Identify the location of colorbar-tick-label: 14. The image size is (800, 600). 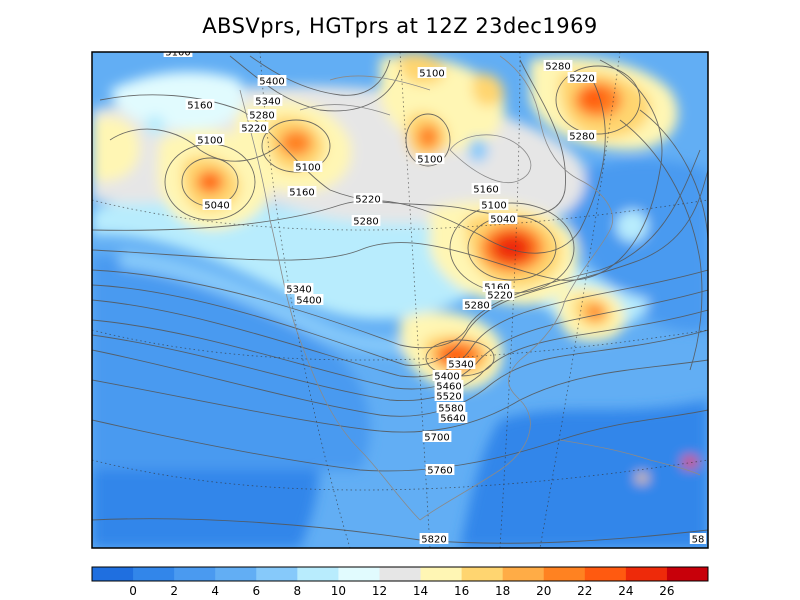
(420, 591).